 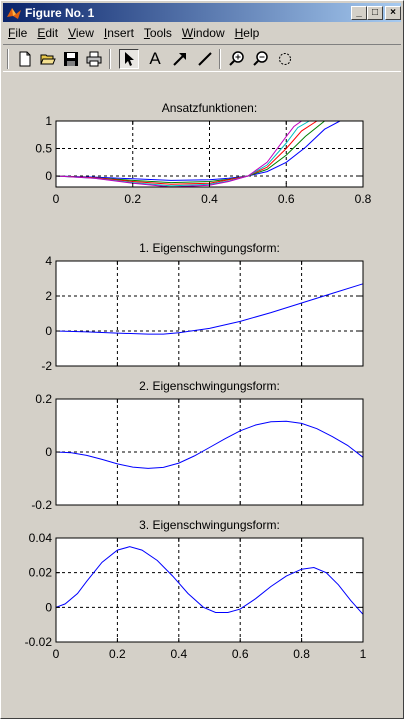 I want to click on y-tick-label: 0.5, so click(x=43, y=149).